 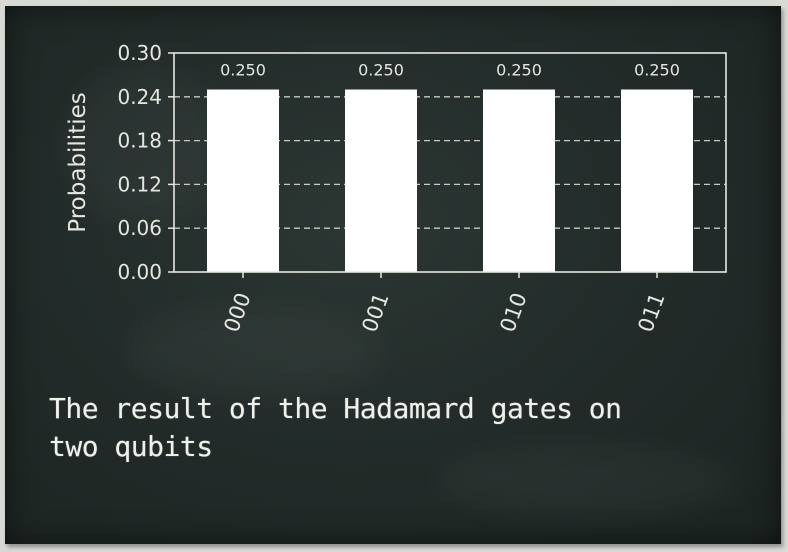 I want to click on y-axis-label: Probabilities, so click(x=78, y=162).